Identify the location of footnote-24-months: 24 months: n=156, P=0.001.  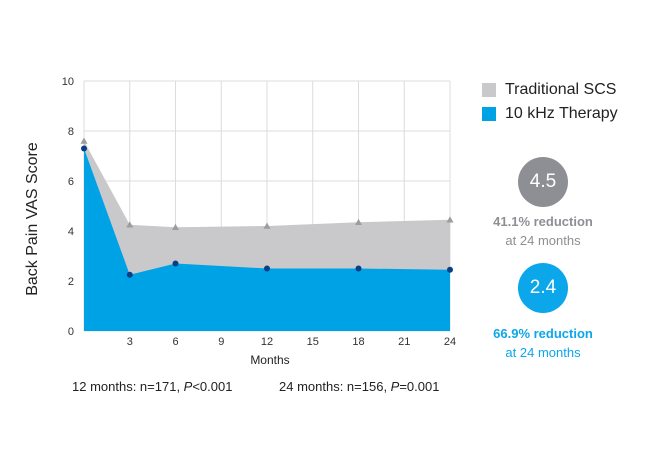
(359, 386).